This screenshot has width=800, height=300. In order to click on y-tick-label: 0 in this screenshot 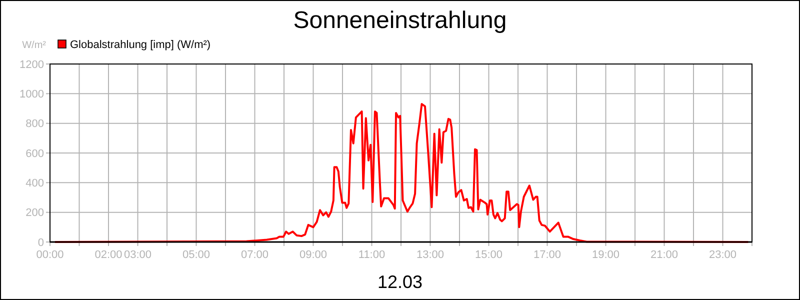, I will do `click(41, 242)`.